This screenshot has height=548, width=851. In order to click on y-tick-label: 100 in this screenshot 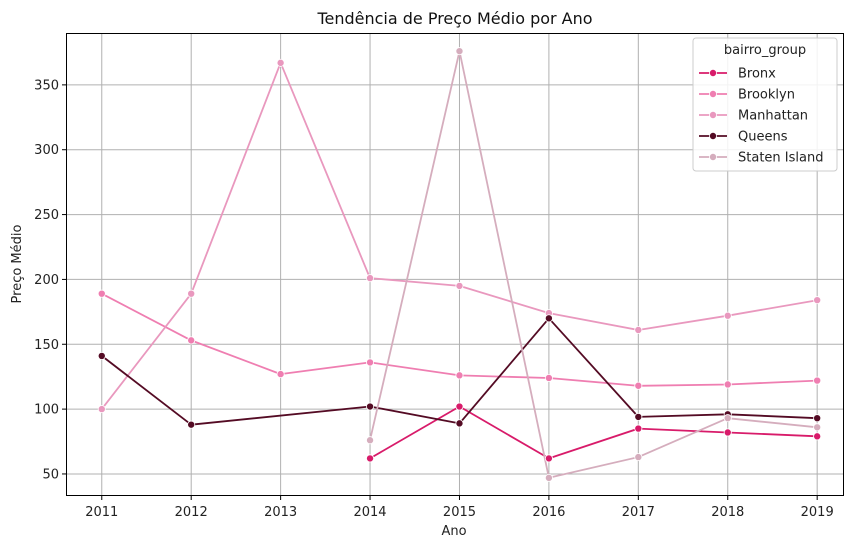, I will do `click(46, 410)`.